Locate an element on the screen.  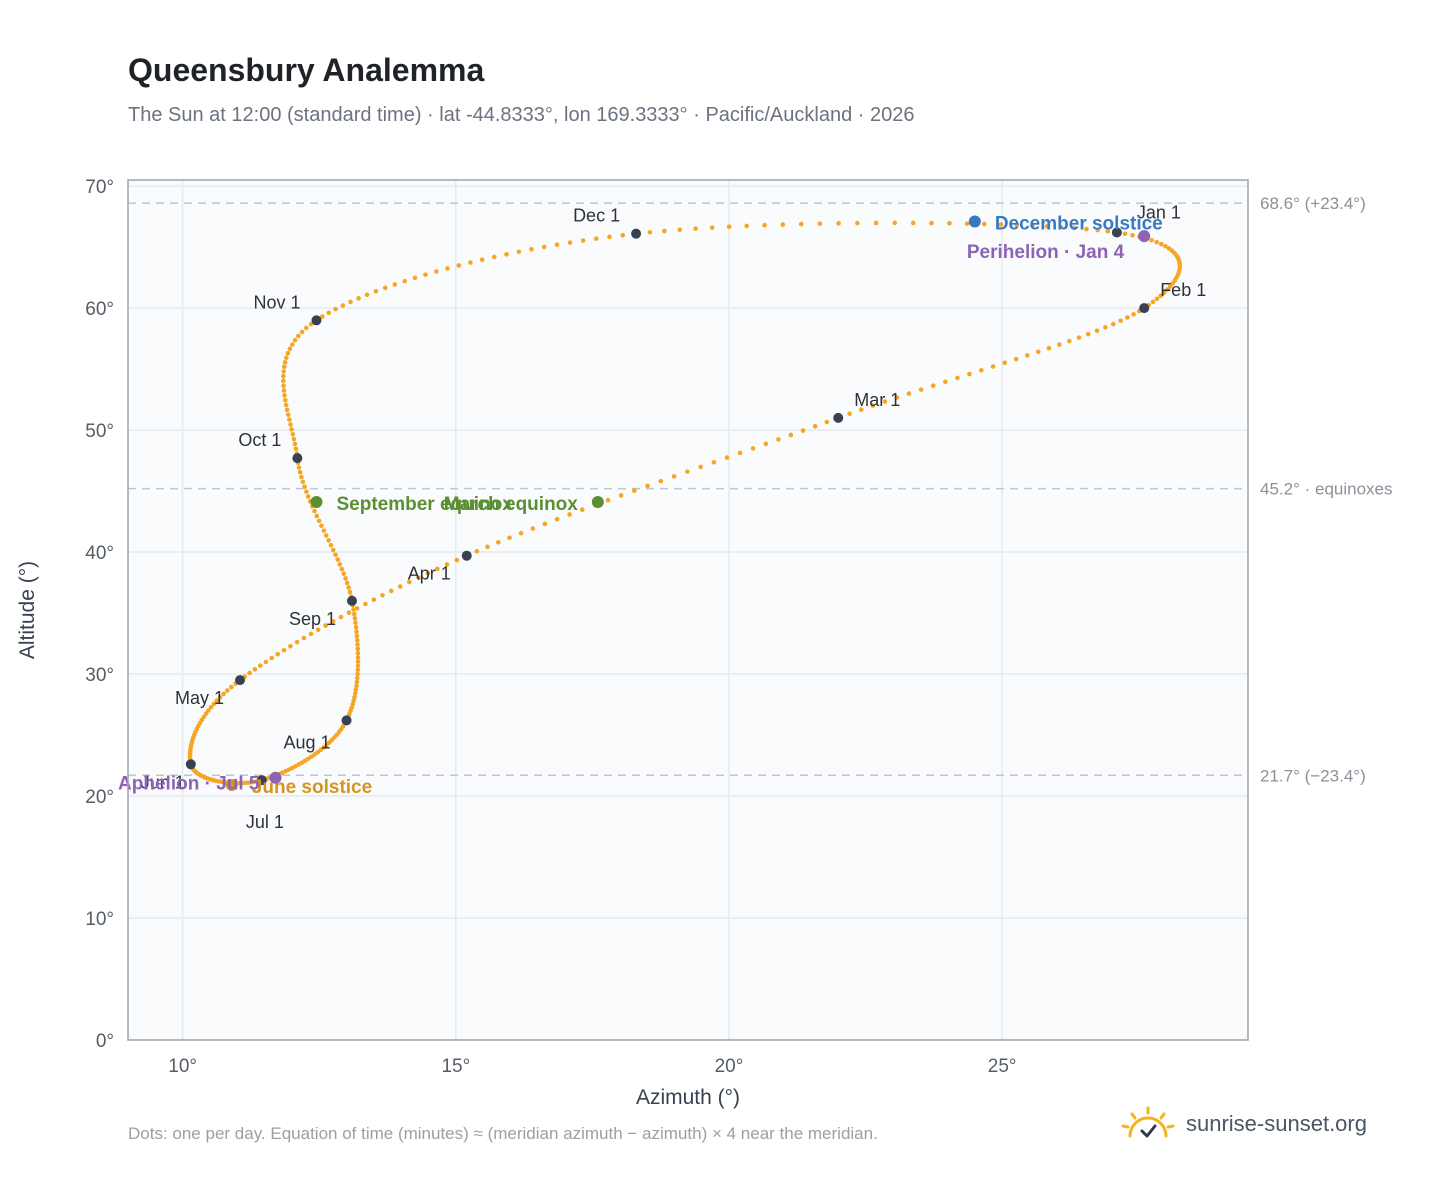
month-label: Sep 1 is located at coordinates (312, 619).